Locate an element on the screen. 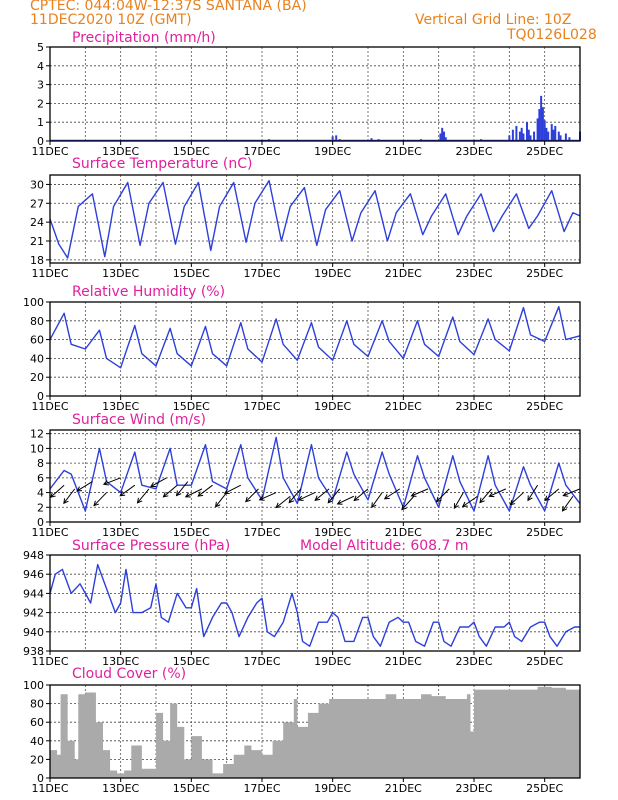 The width and height of the screenshot is (618, 800). run-code: TQ0126L028 is located at coordinates (552, 35).